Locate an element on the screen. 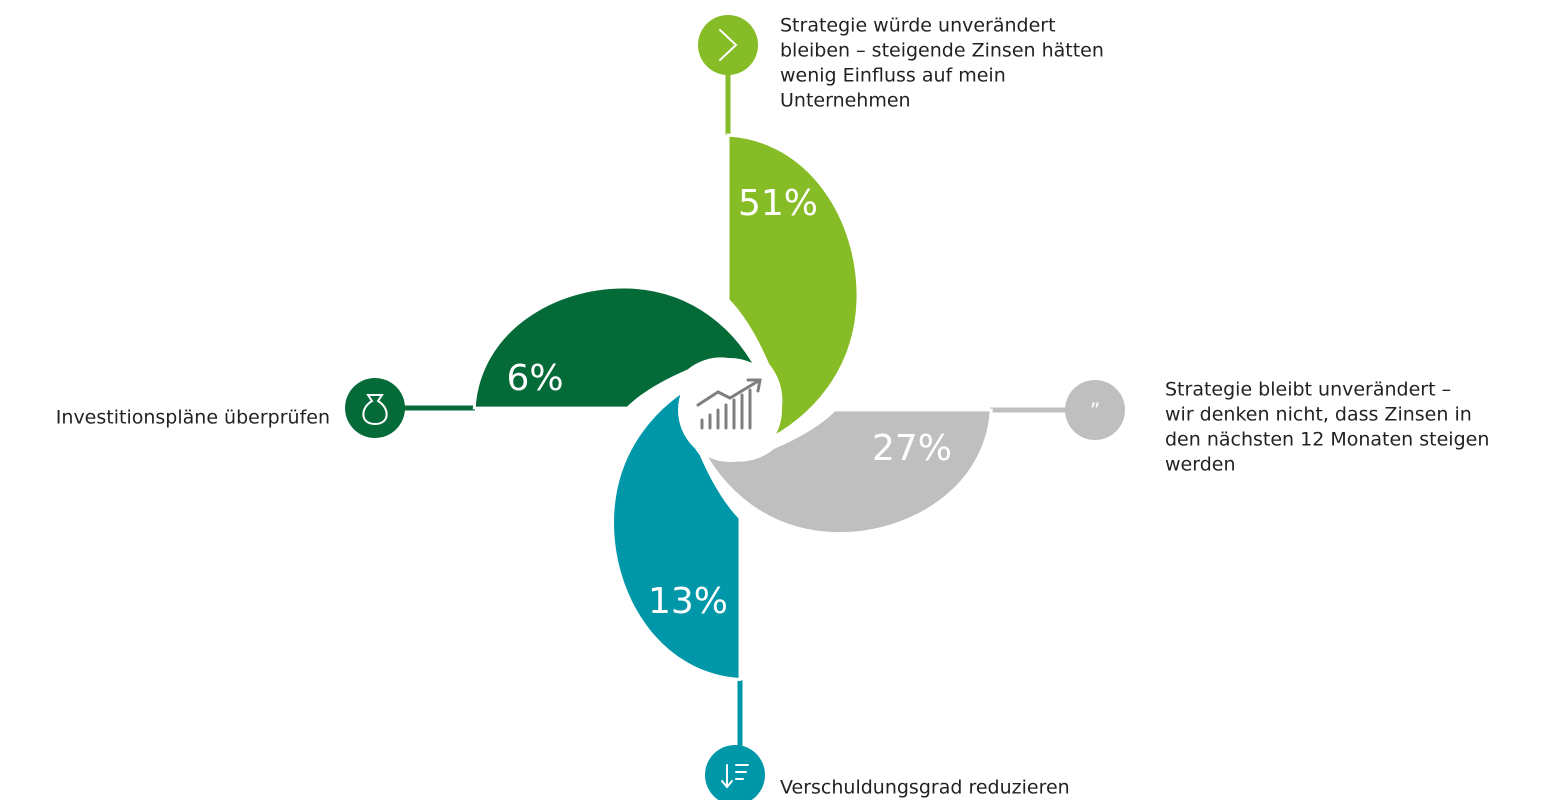 The image size is (1550, 800). label-line: Strategie würde unverändert is located at coordinates (918, 26).